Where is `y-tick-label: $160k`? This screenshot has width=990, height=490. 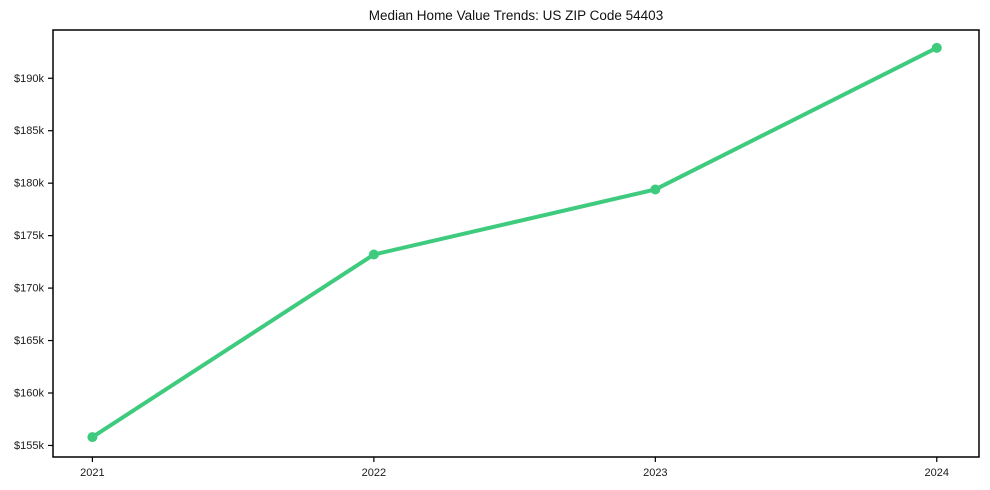
y-tick-label: $160k is located at coordinates (29, 394).